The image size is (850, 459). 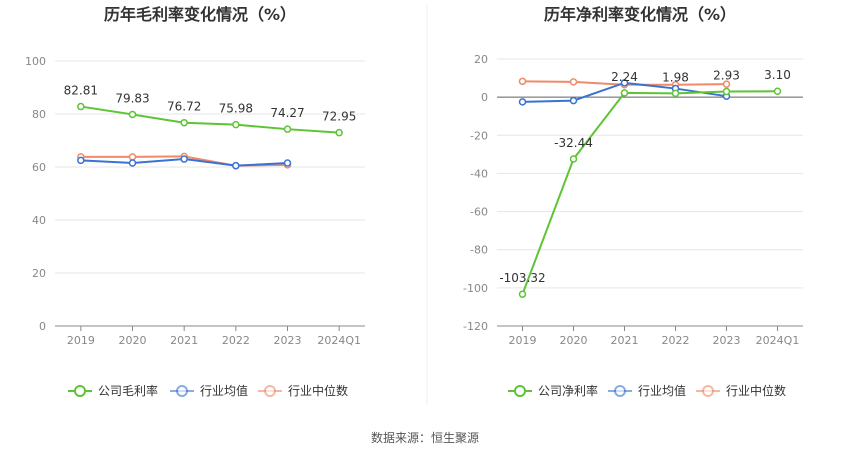 I want to click on y-tick-label: 40, so click(x=39, y=220).